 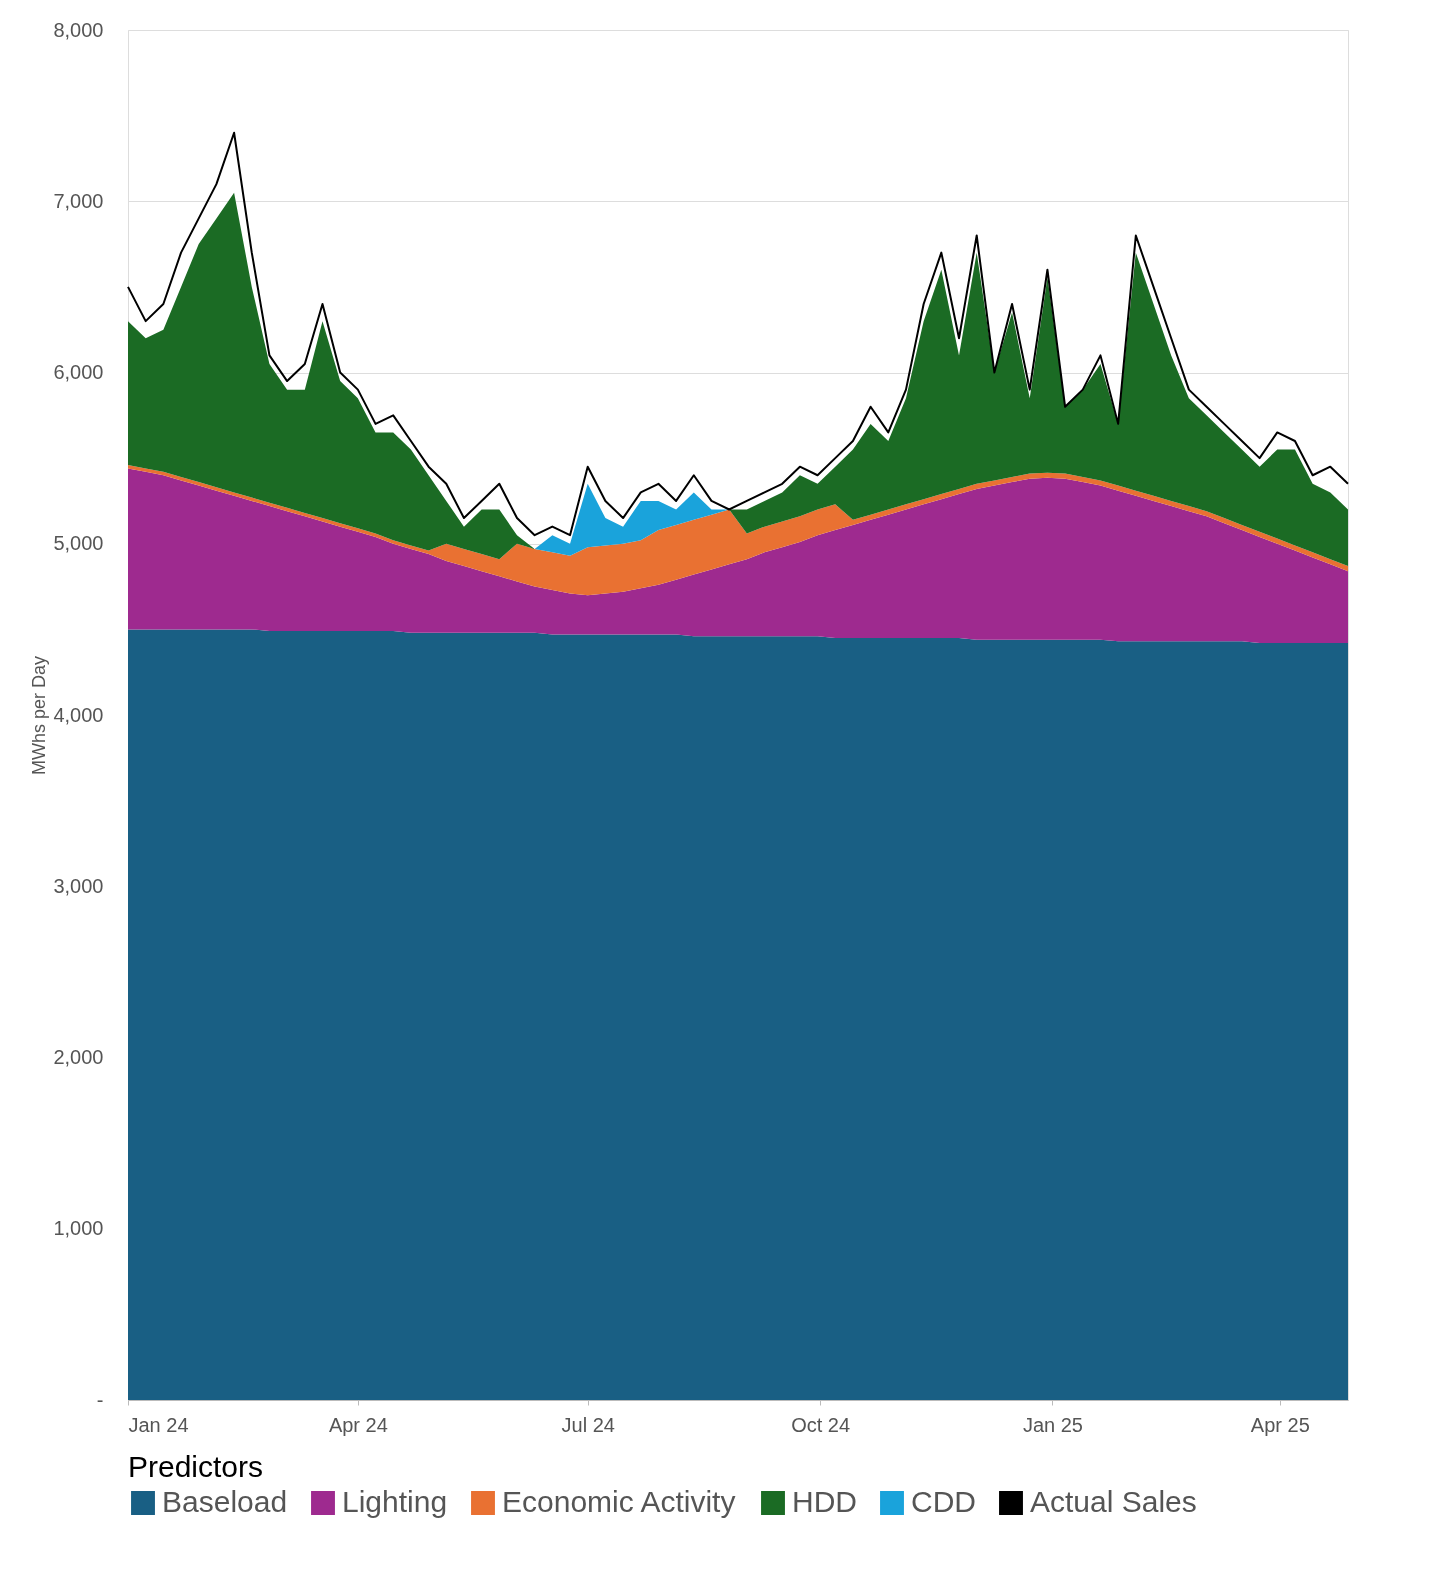 What do you see at coordinates (78, 372) in the screenshot?
I see `y-tick-label: 6,000` at bounding box center [78, 372].